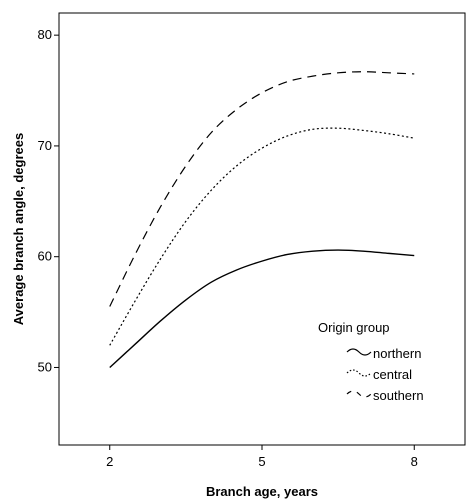 The width and height of the screenshot is (469, 501). I want to click on legend-swatch-northern, so click(359, 352).